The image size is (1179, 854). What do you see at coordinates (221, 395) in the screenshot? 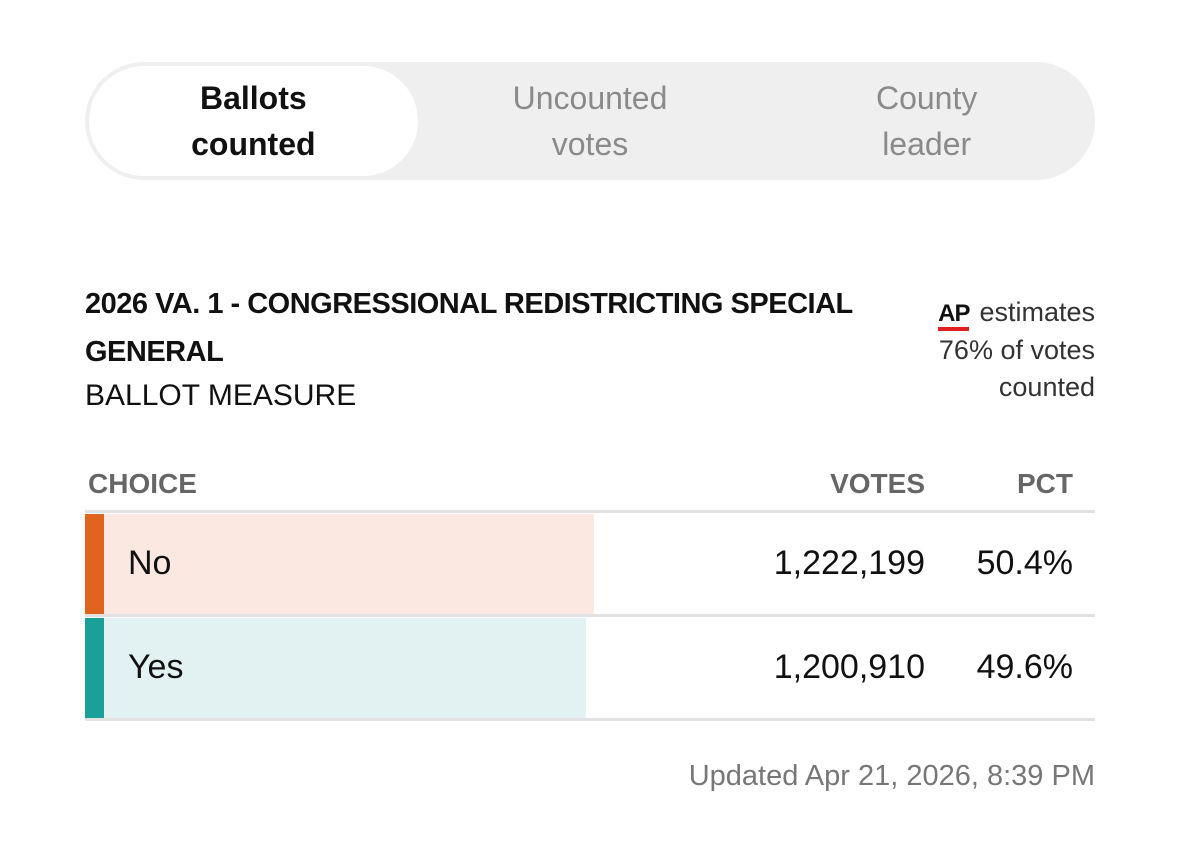
I see `race-subtitle: BALLOT MEASURE` at bounding box center [221, 395].